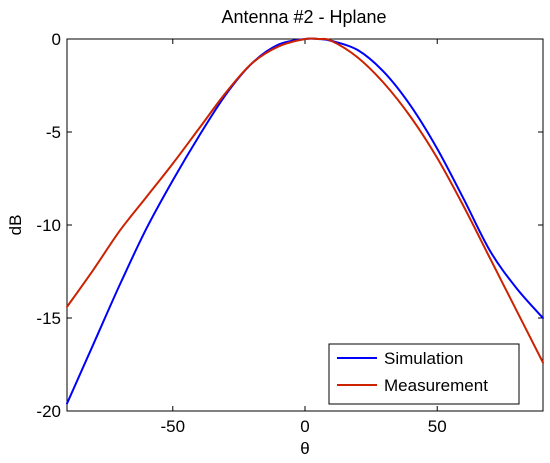 Image resolution: width=550 pixels, height=463 pixels. I want to click on legend-label-simulation: Simulation, so click(423, 358).